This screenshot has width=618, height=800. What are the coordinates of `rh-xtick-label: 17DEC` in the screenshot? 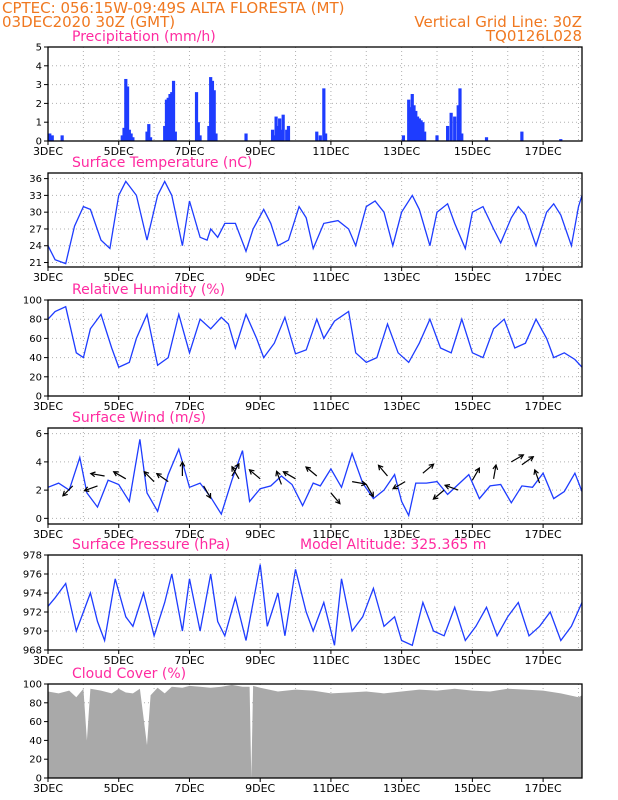 It's located at (543, 406).